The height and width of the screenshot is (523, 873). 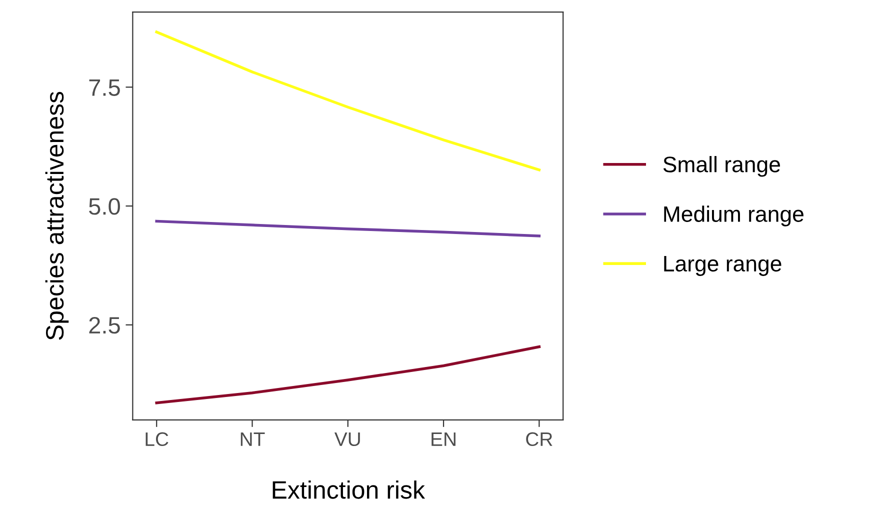 I want to click on legend-label: Medium range, so click(x=734, y=216).